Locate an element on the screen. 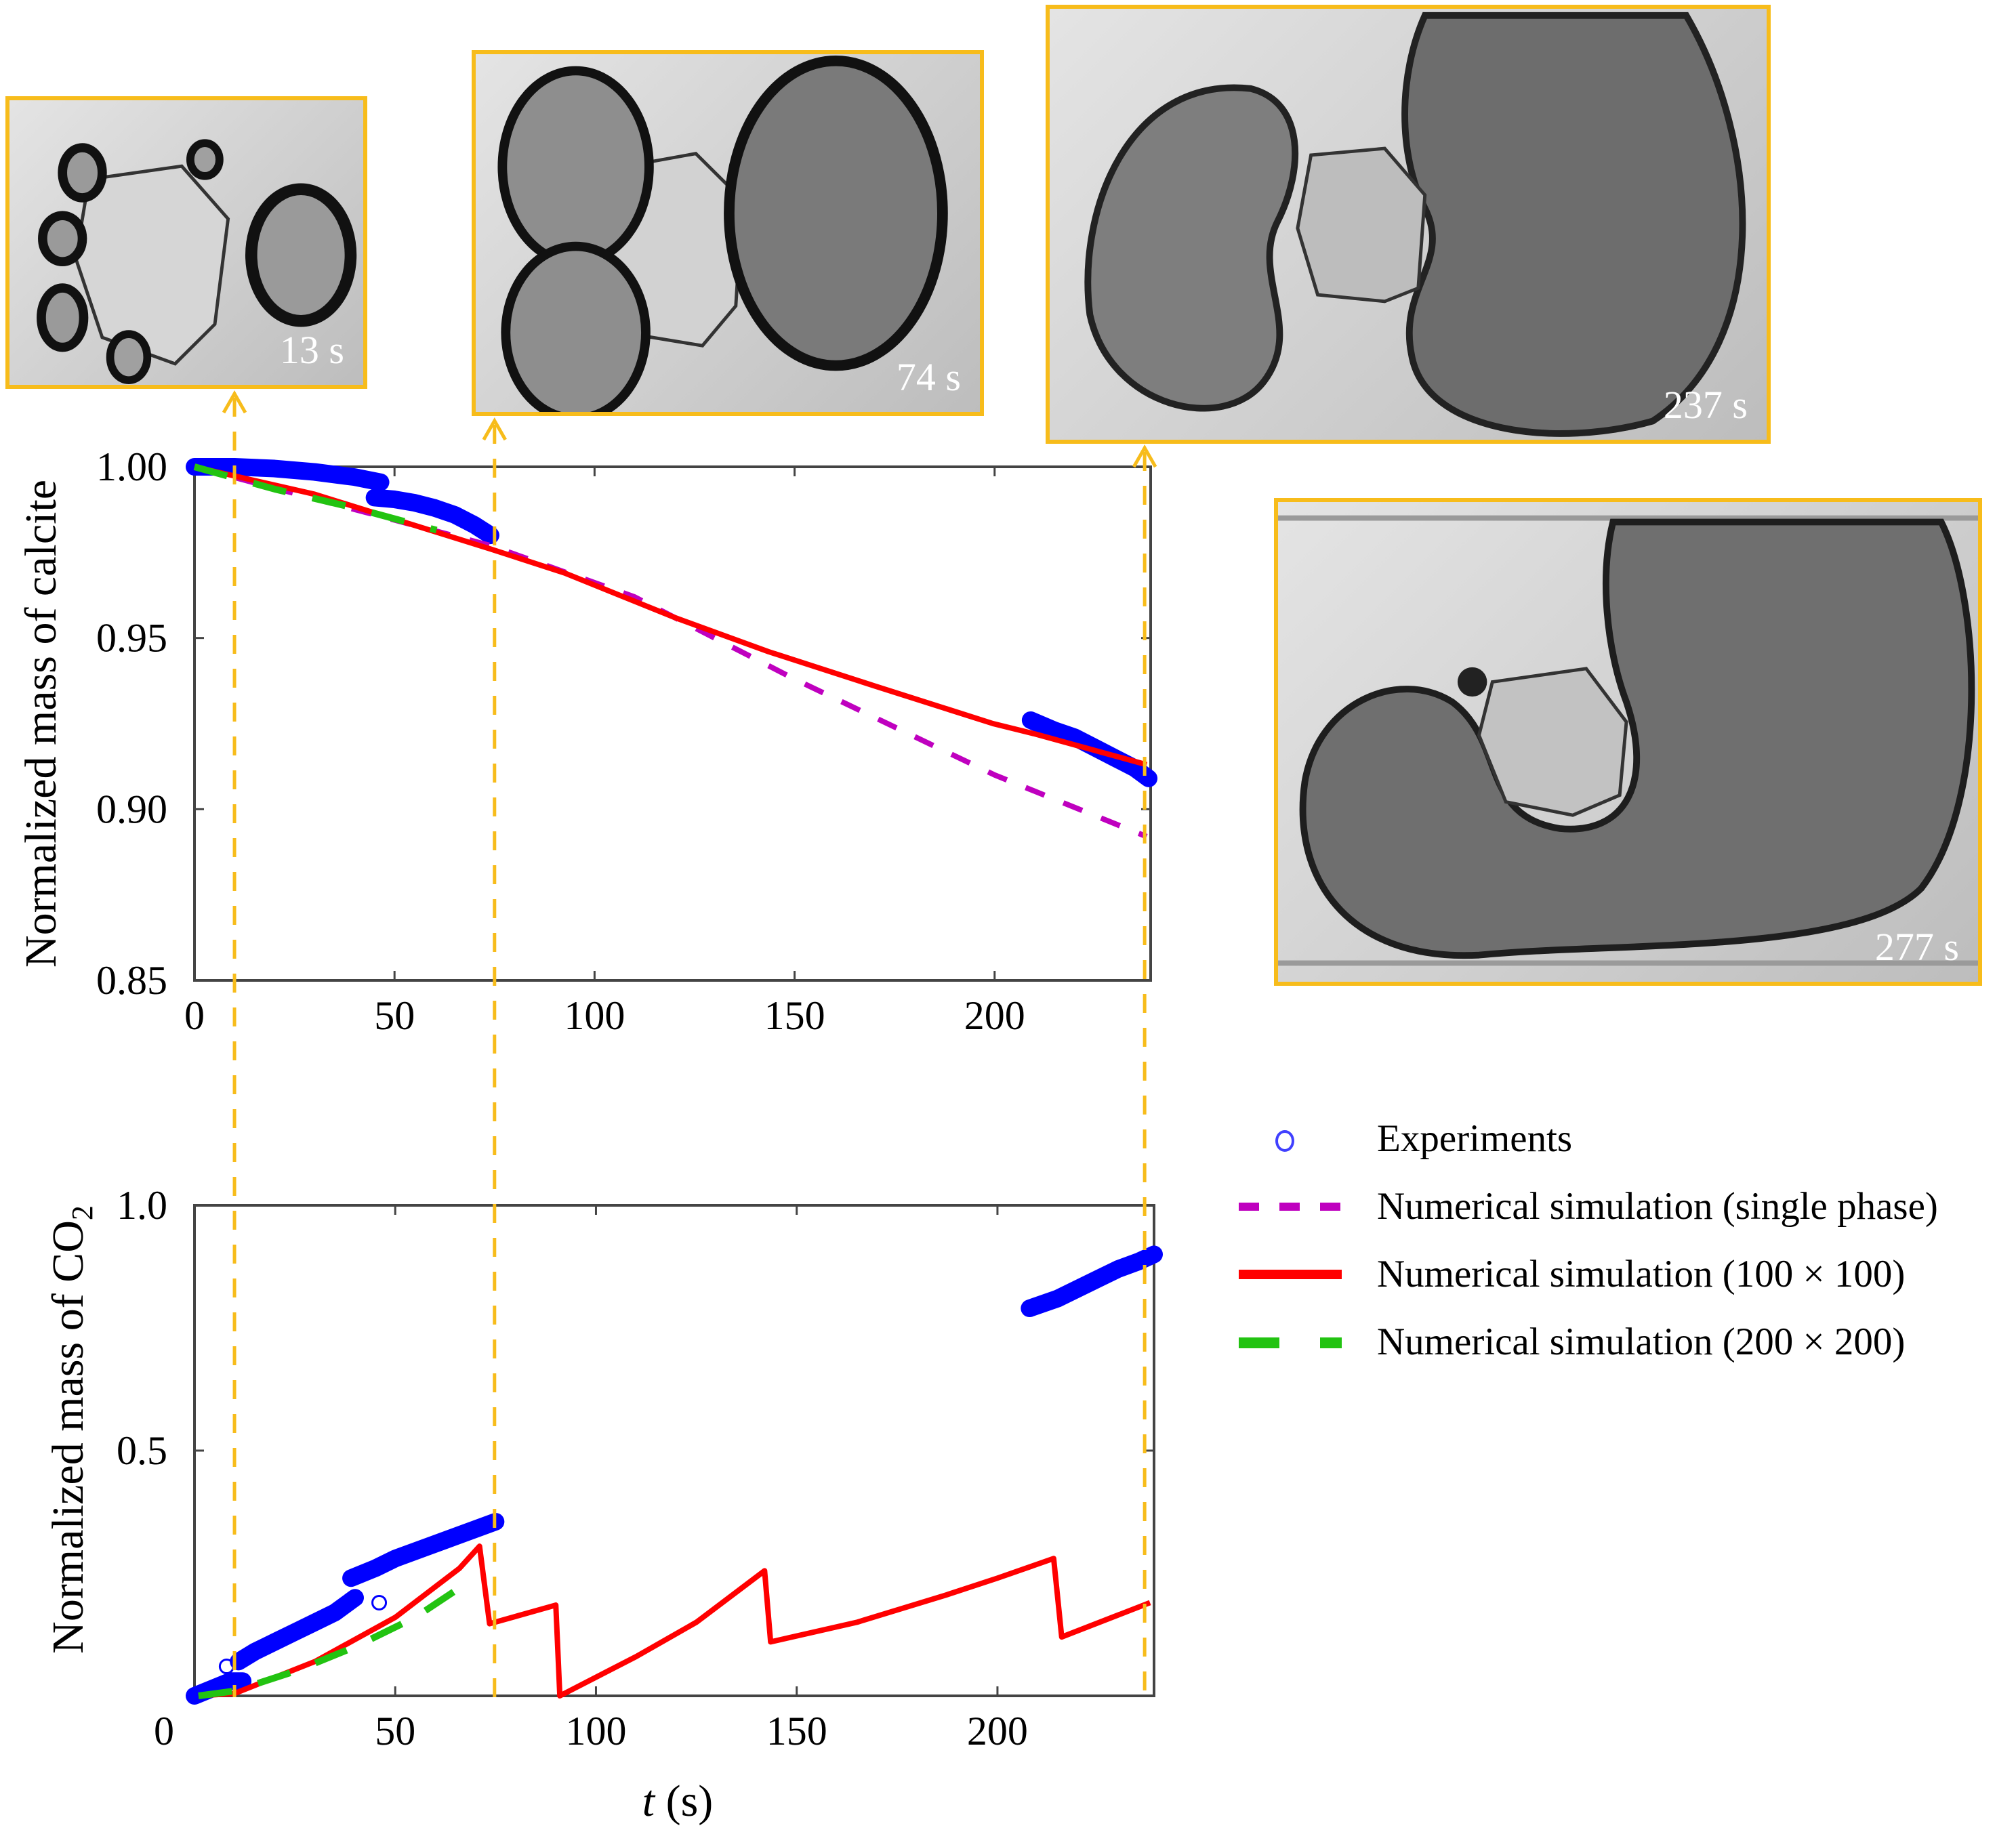 The height and width of the screenshot is (1830, 2016). inset-photo-74s: 74 s is located at coordinates (728, 233).